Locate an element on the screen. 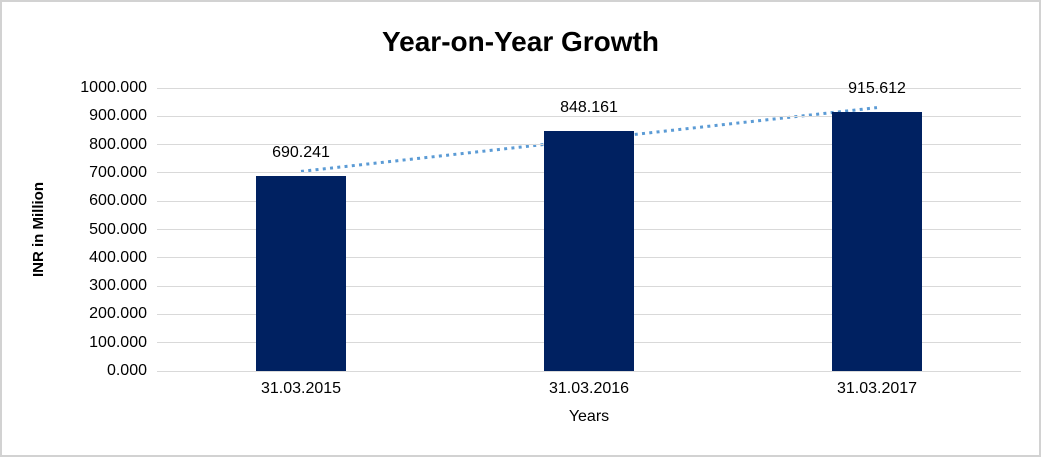 Image resolution: width=1041 pixels, height=457 pixels. x-tick-label: 31.03.2017 is located at coordinates (877, 388).